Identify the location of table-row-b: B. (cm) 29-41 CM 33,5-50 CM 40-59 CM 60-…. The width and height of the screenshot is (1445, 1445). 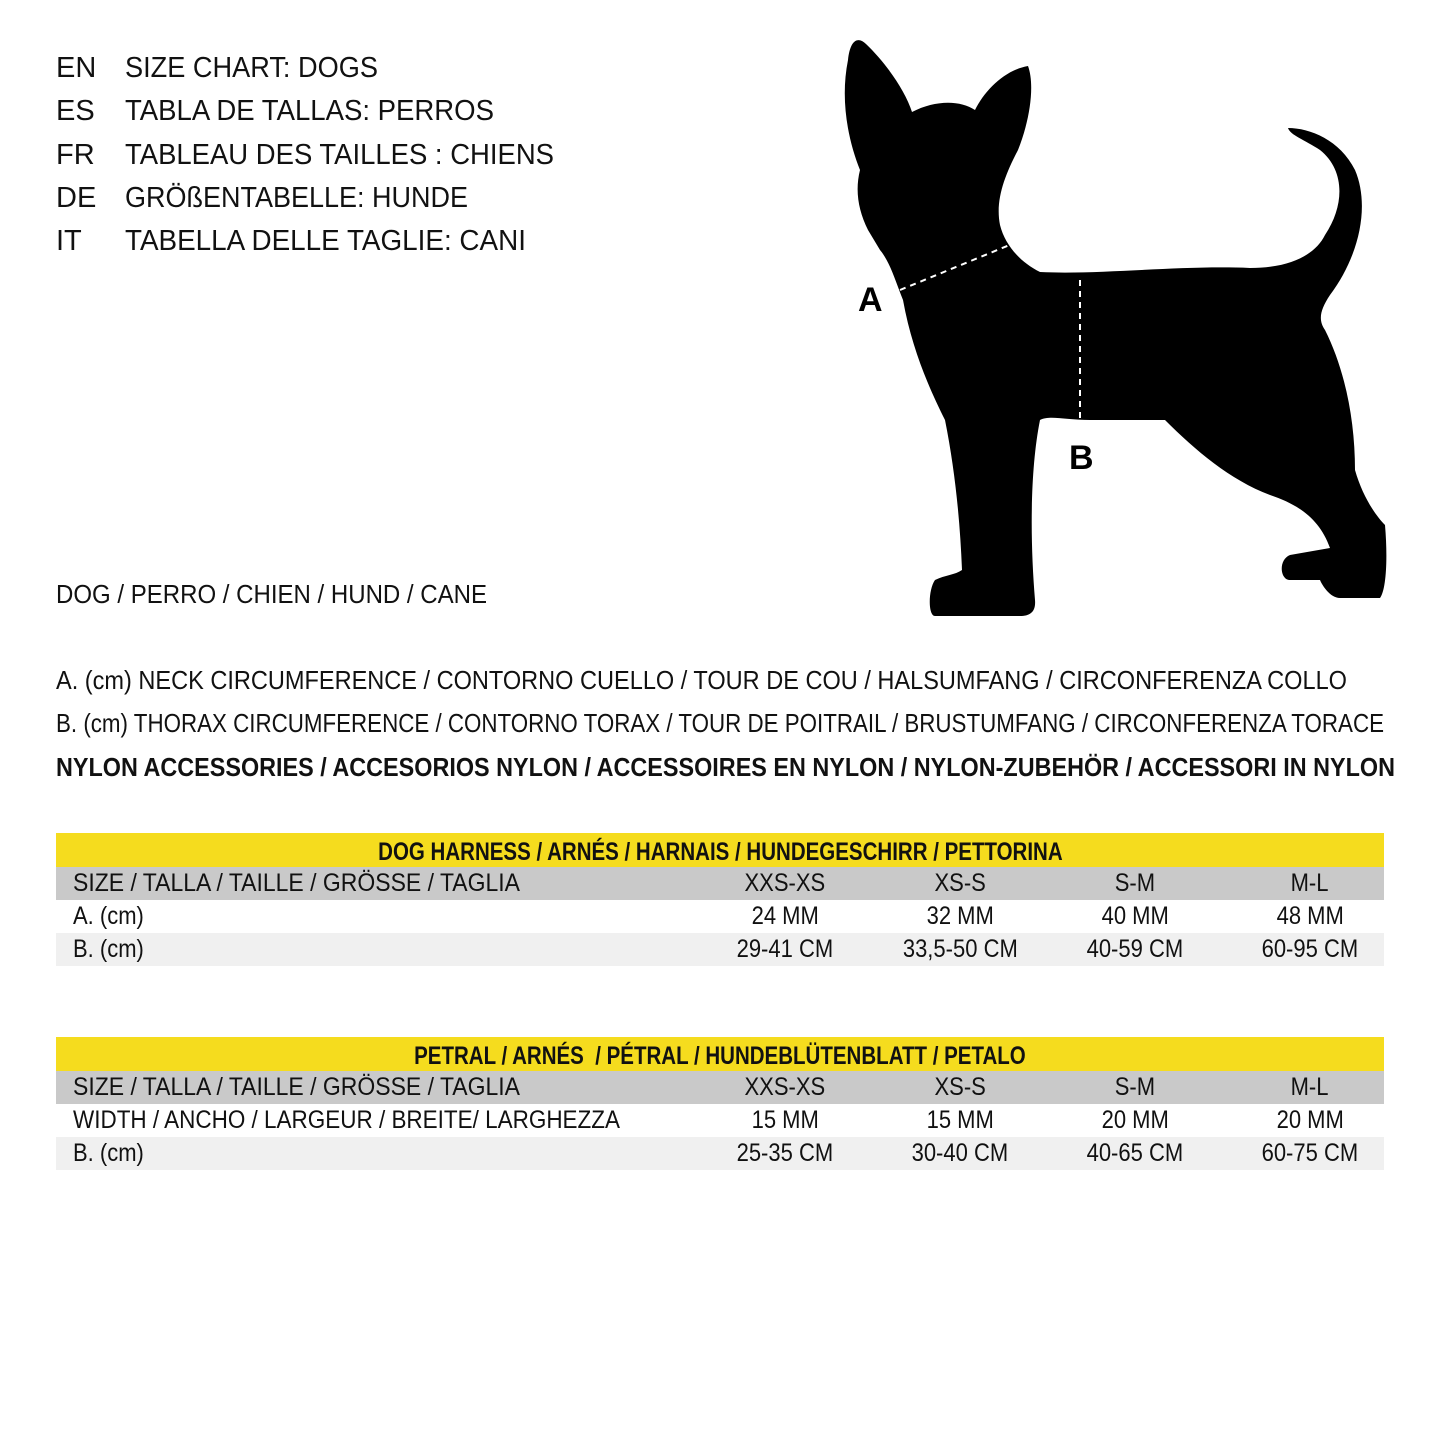
(720, 949).